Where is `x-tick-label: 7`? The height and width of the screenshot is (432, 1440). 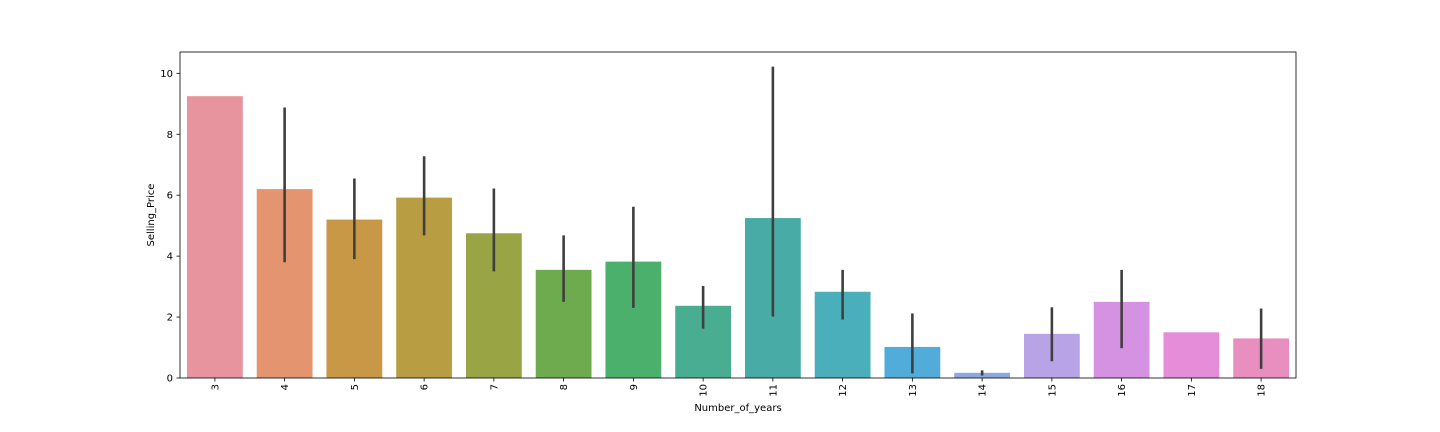 x-tick-label: 7 is located at coordinates (494, 387).